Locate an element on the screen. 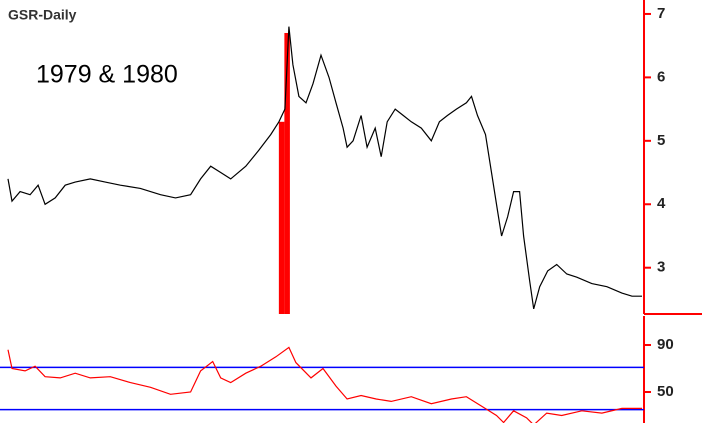 This screenshot has width=702, height=423. annotation: 1979 & 1980 is located at coordinates (107, 75).